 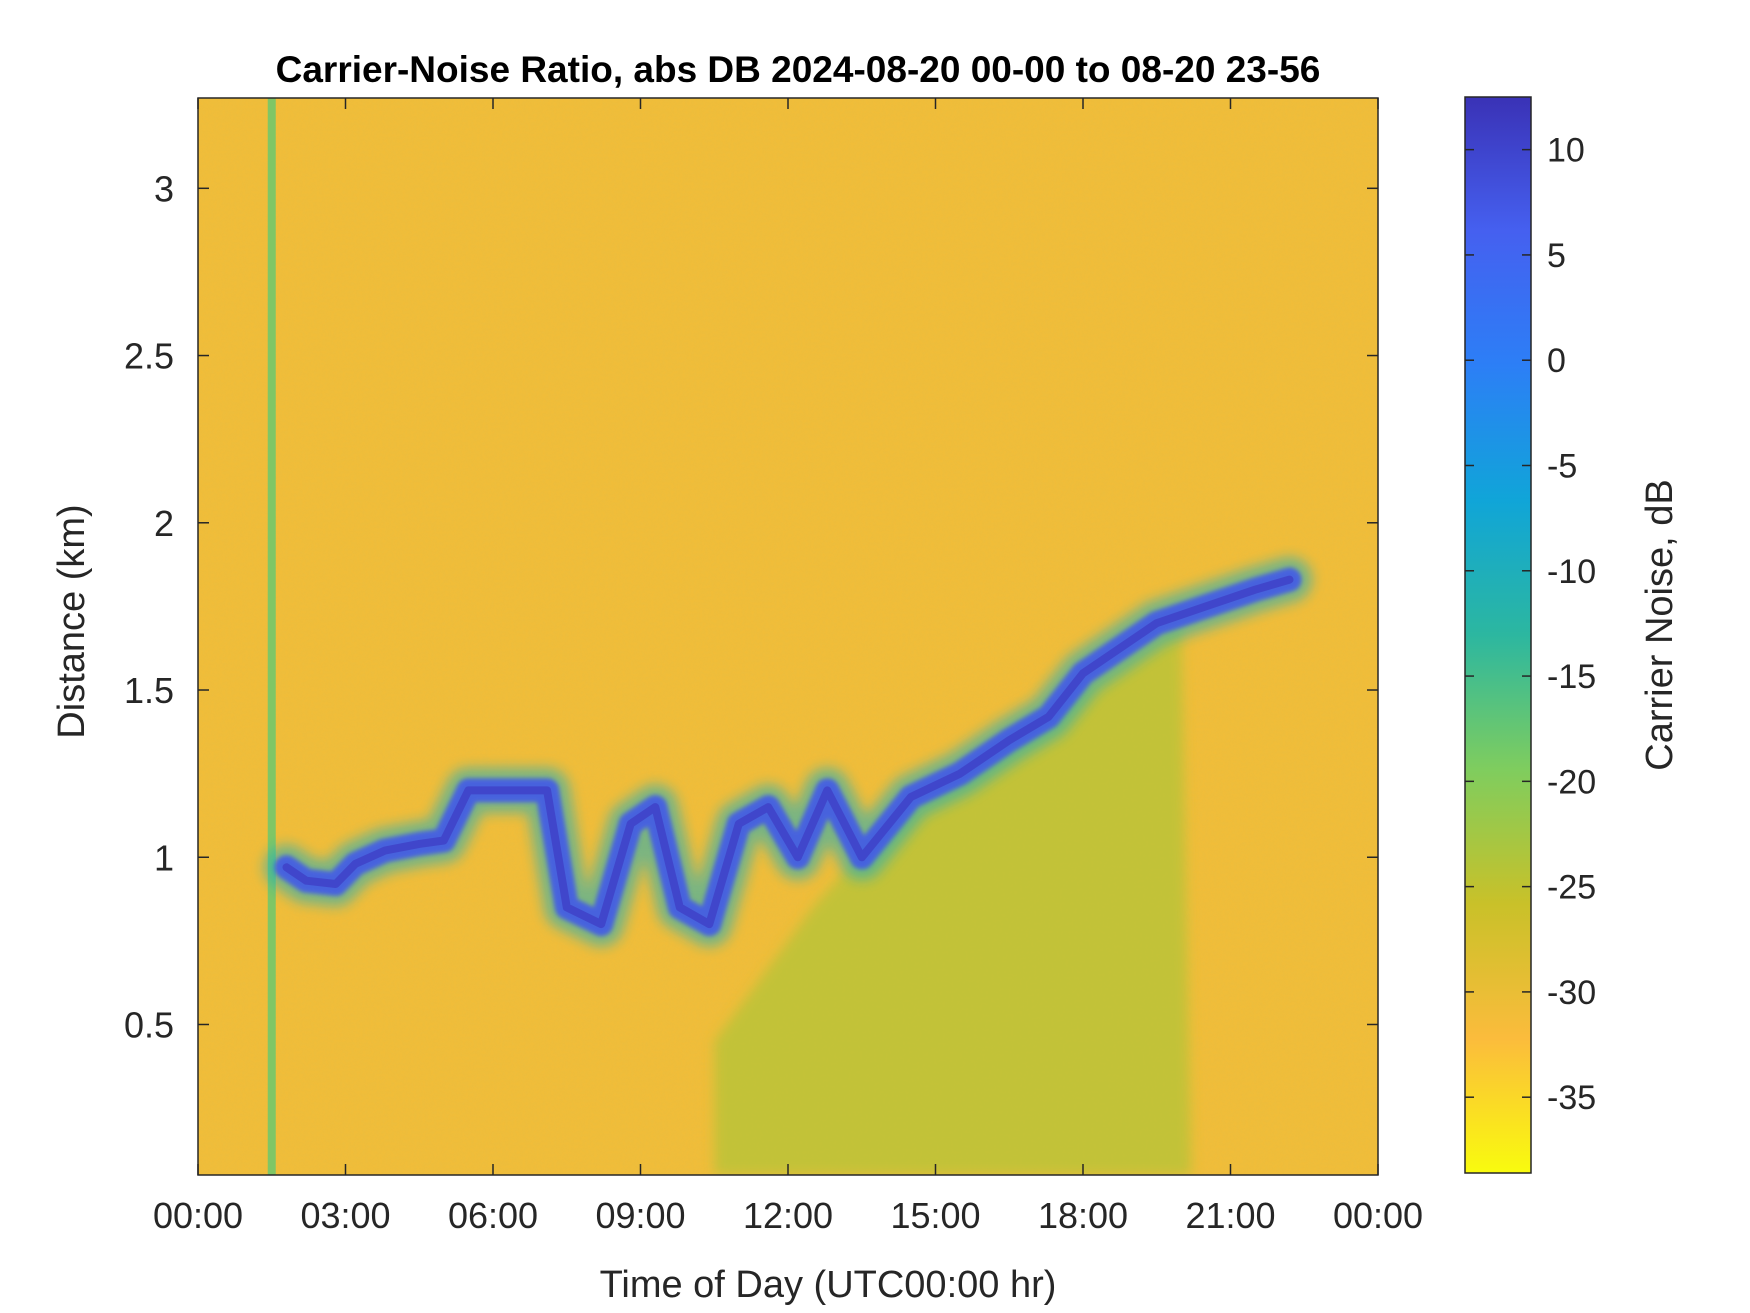 What do you see at coordinates (149, 1024) in the screenshot?
I see `y-tick-label: 0.5` at bounding box center [149, 1024].